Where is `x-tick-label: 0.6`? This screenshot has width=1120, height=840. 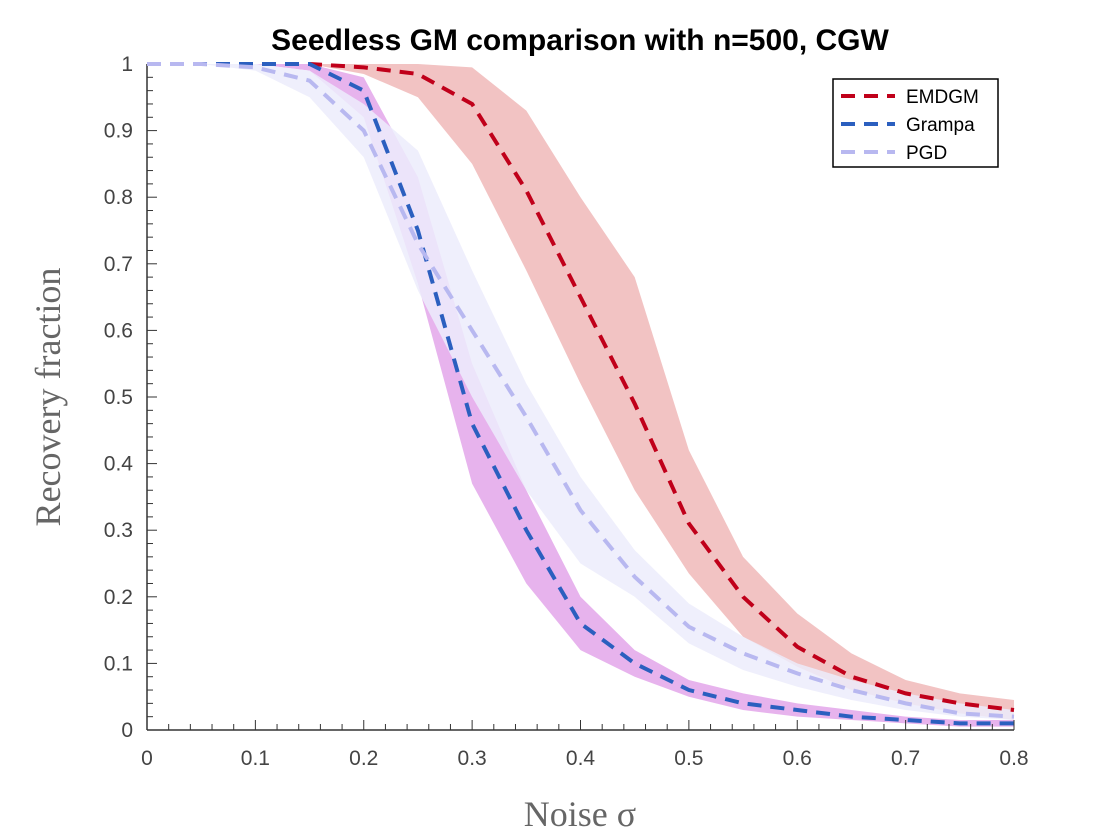 x-tick-label: 0.6 is located at coordinates (797, 758).